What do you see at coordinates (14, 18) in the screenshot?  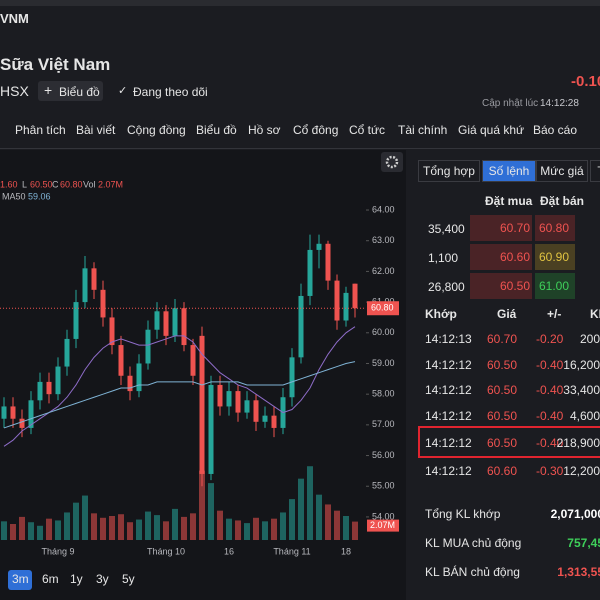 I see `symbol: VNM` at bounding box center [14, 18].